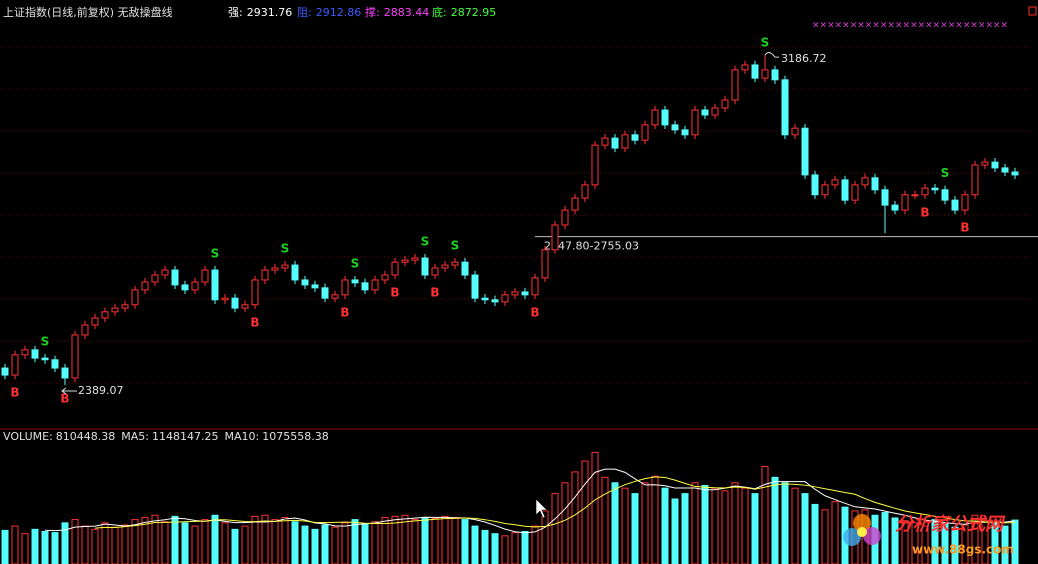 This screenshot has height=564, width=1038. I want to click on marker-row: ××××××××××××××××××××××××××, so click(910, 26).